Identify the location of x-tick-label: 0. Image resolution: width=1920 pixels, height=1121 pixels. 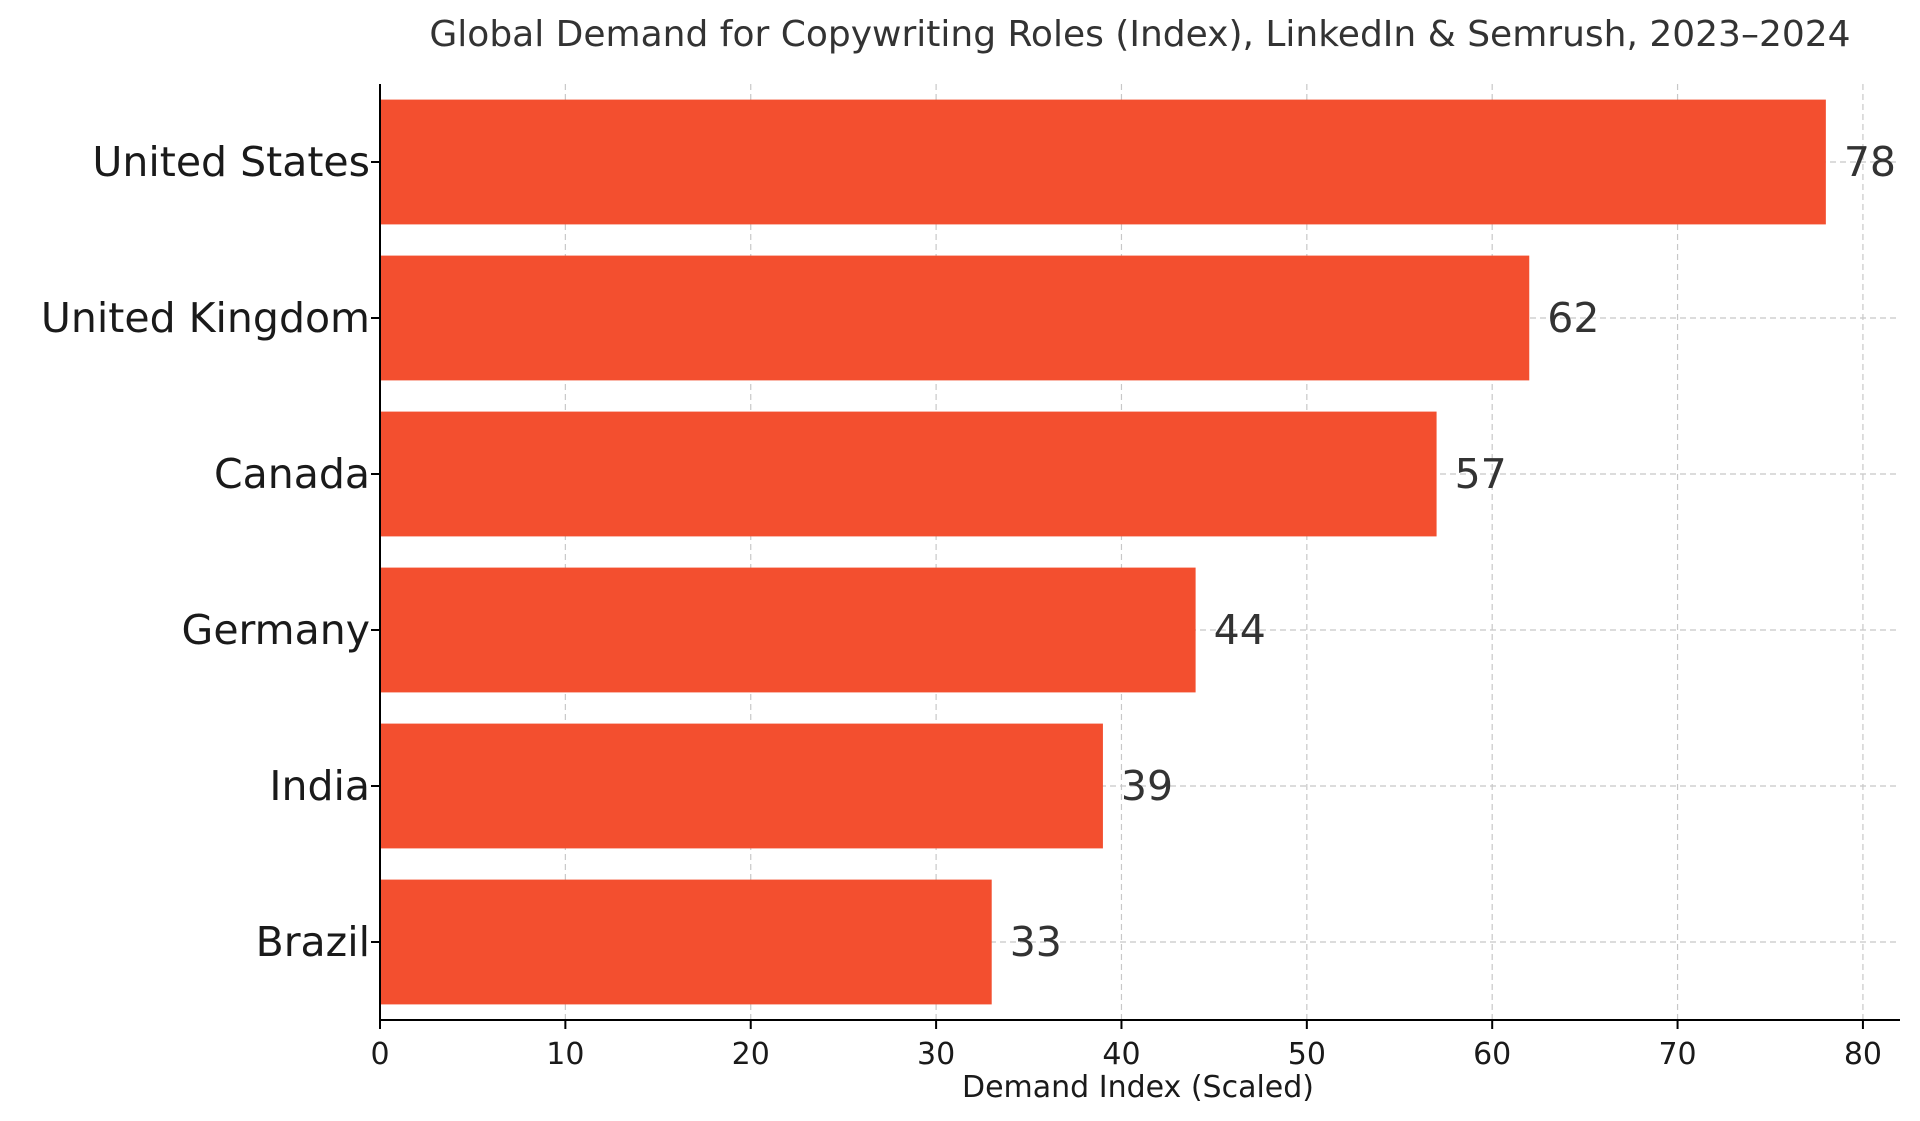
(379, 1054).